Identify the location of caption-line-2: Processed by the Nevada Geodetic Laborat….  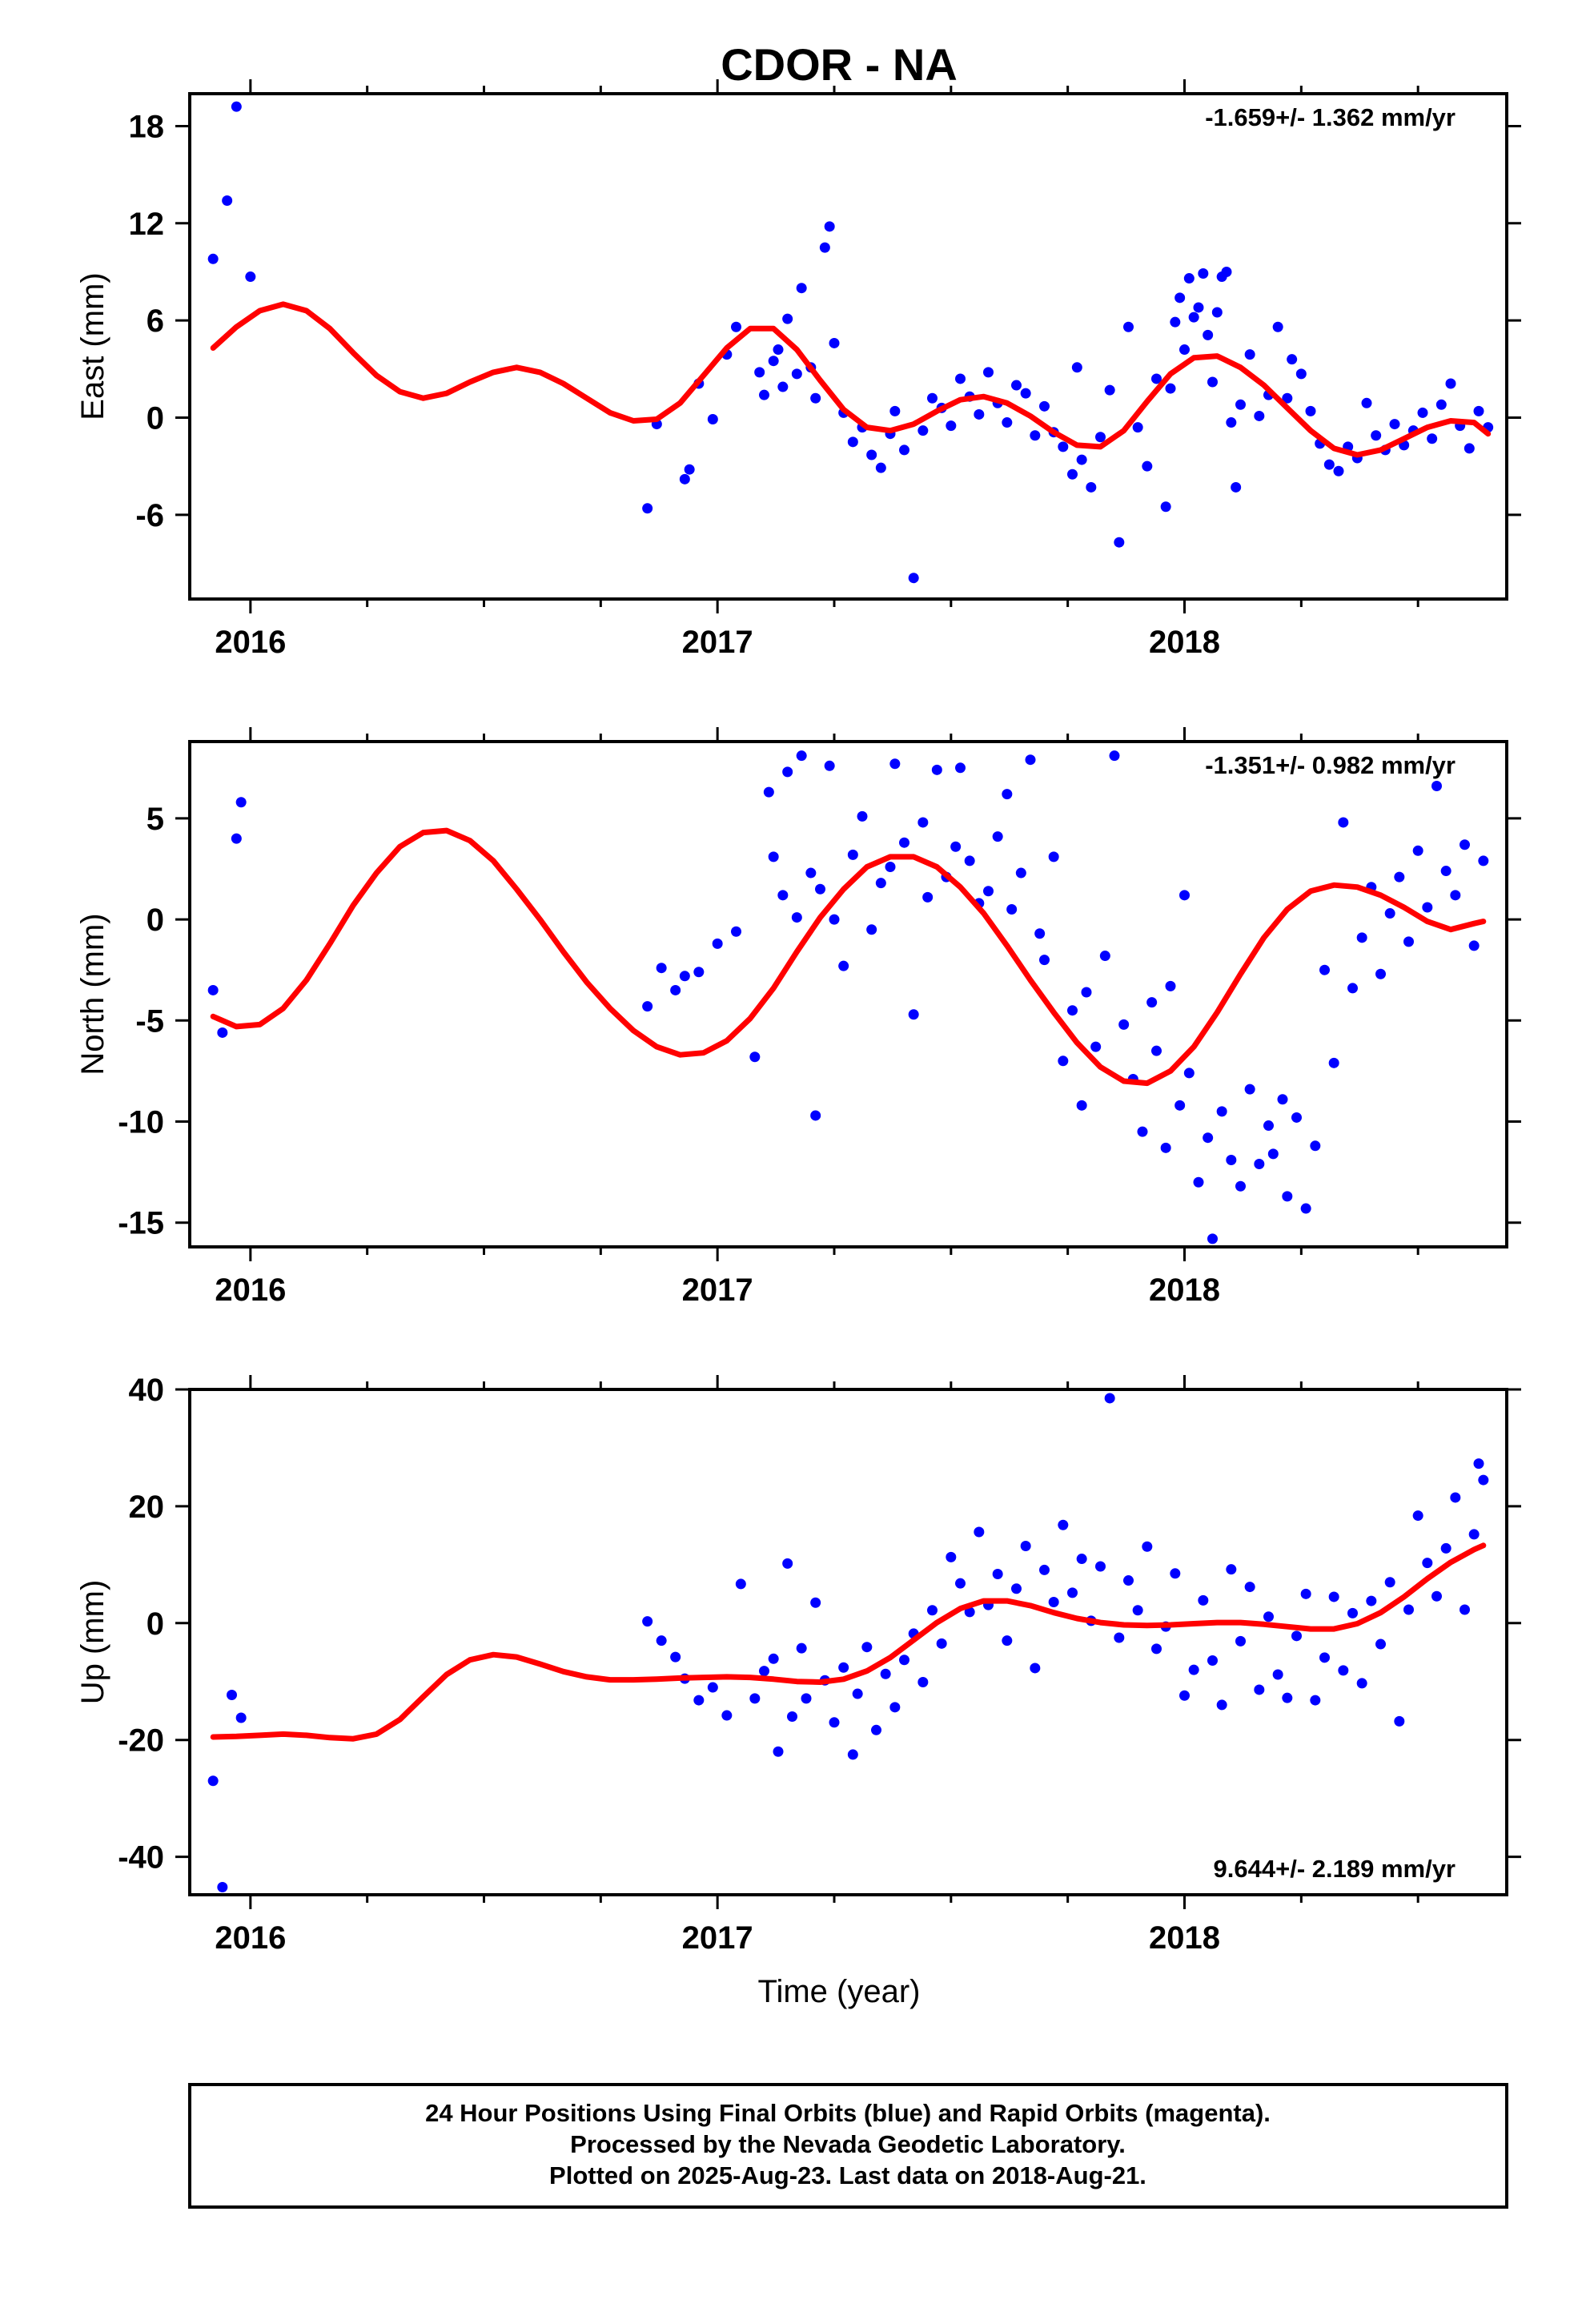
(848, 2144).